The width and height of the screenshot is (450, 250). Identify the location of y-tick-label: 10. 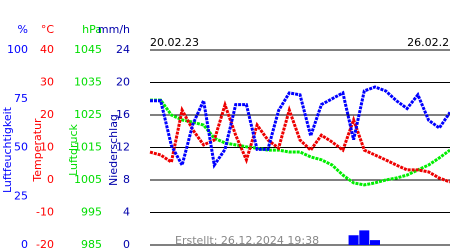
(47, 147).